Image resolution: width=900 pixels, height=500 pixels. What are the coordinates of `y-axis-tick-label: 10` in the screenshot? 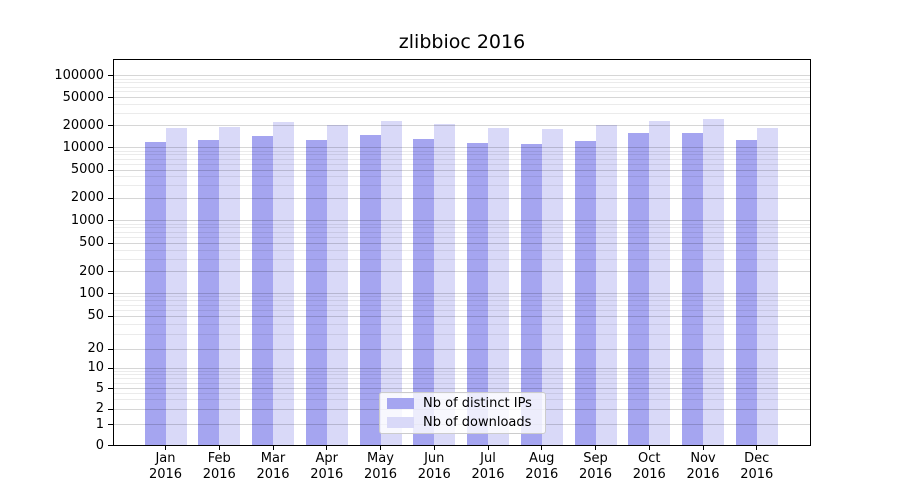 It's located at (95, 367).